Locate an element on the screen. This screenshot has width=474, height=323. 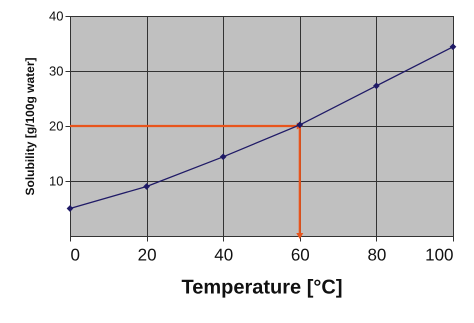
y-tick-label: 20 is located at coordinates (56, 126).